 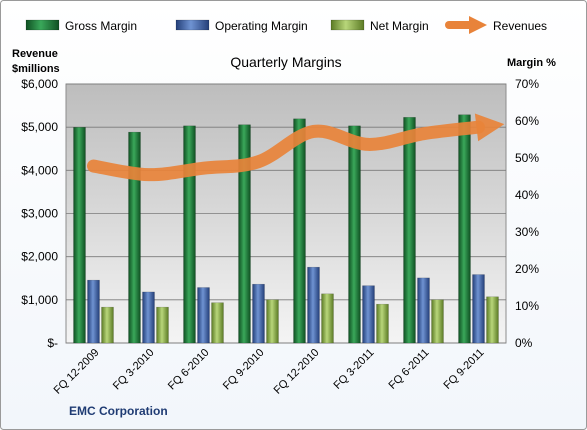 I want to click on right-tick-label: 10%, so click(x=527, y=306).